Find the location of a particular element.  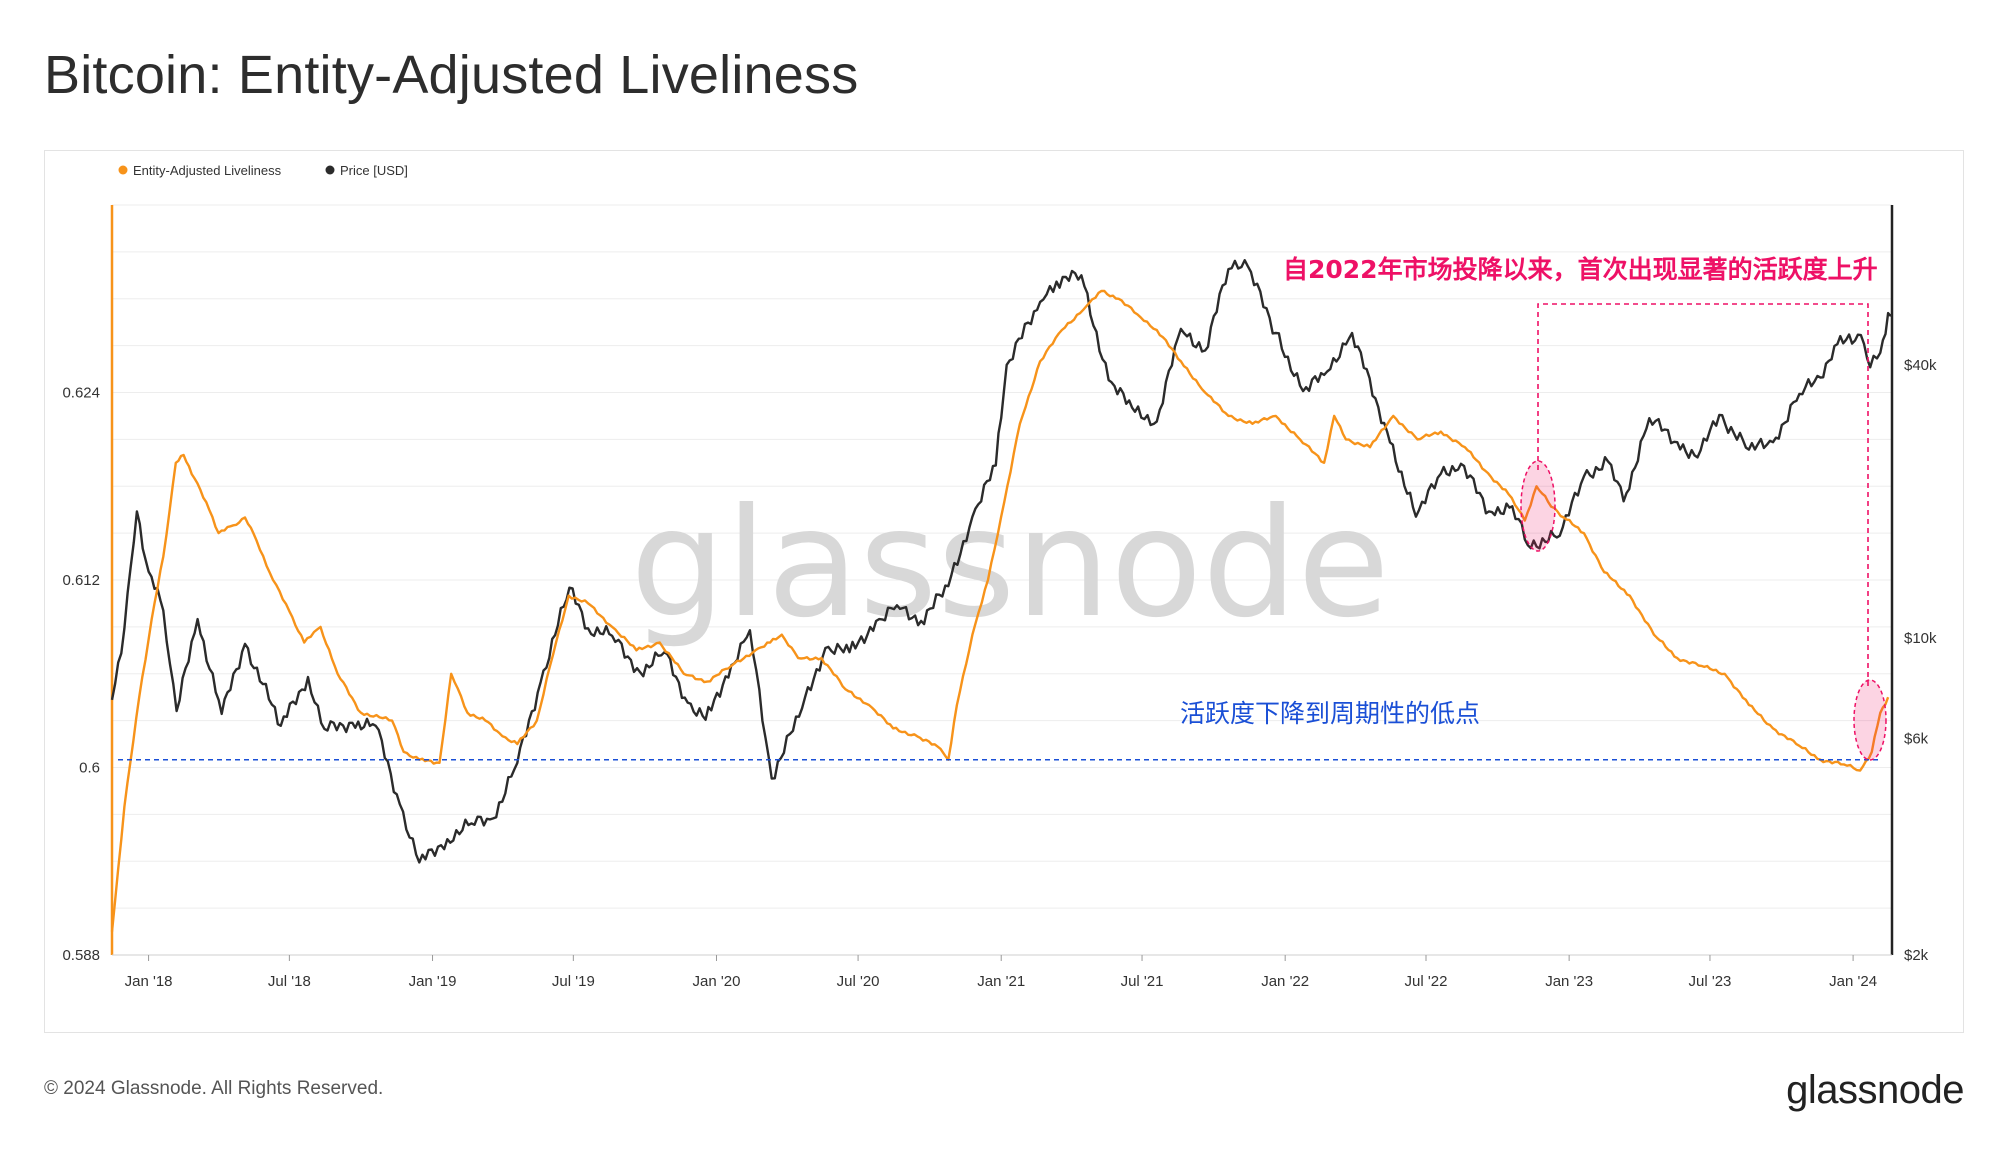

page-title: Bitcoin: Entity-Adjusted Liveliness is located at coordinates (451, 75).